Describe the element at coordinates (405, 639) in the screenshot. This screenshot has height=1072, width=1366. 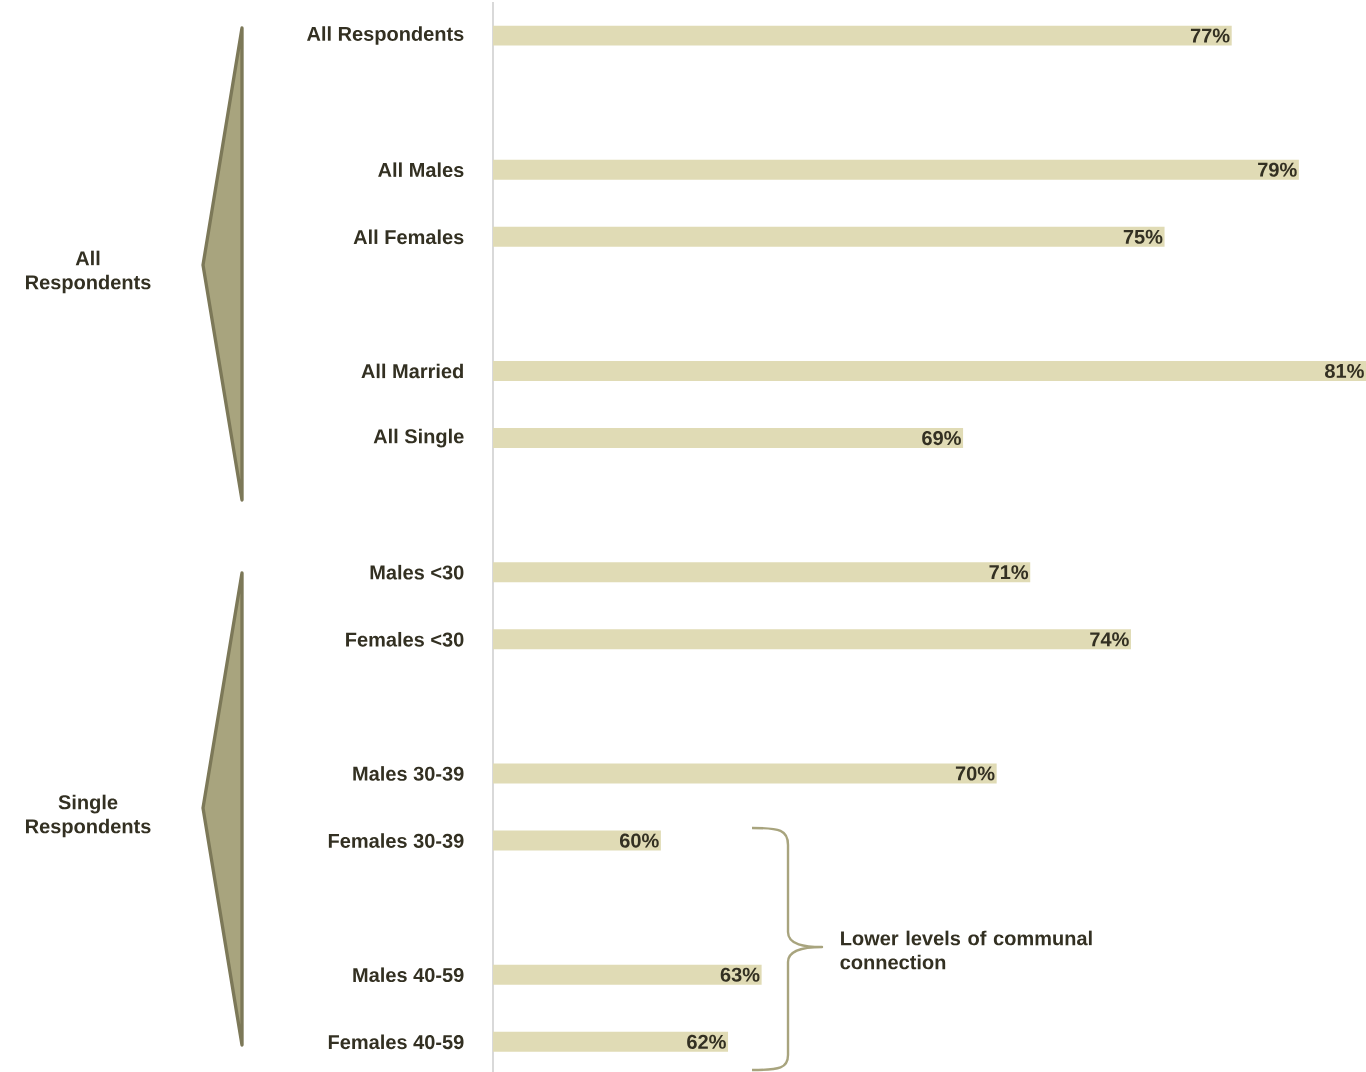
I see `y-tick-label: Females <30` at that location.